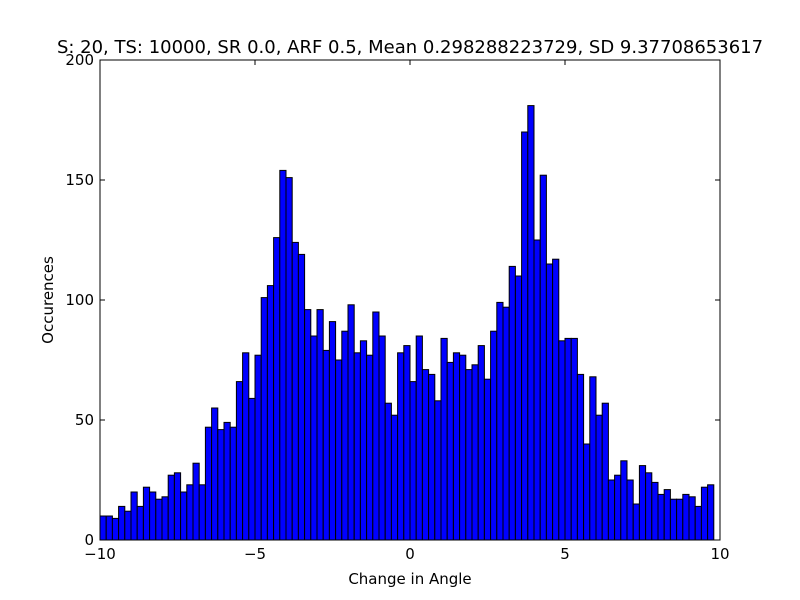 The width and height of the screenshot is (800, 600). I want to click on x-tick-label: 10, so click(719, 554).